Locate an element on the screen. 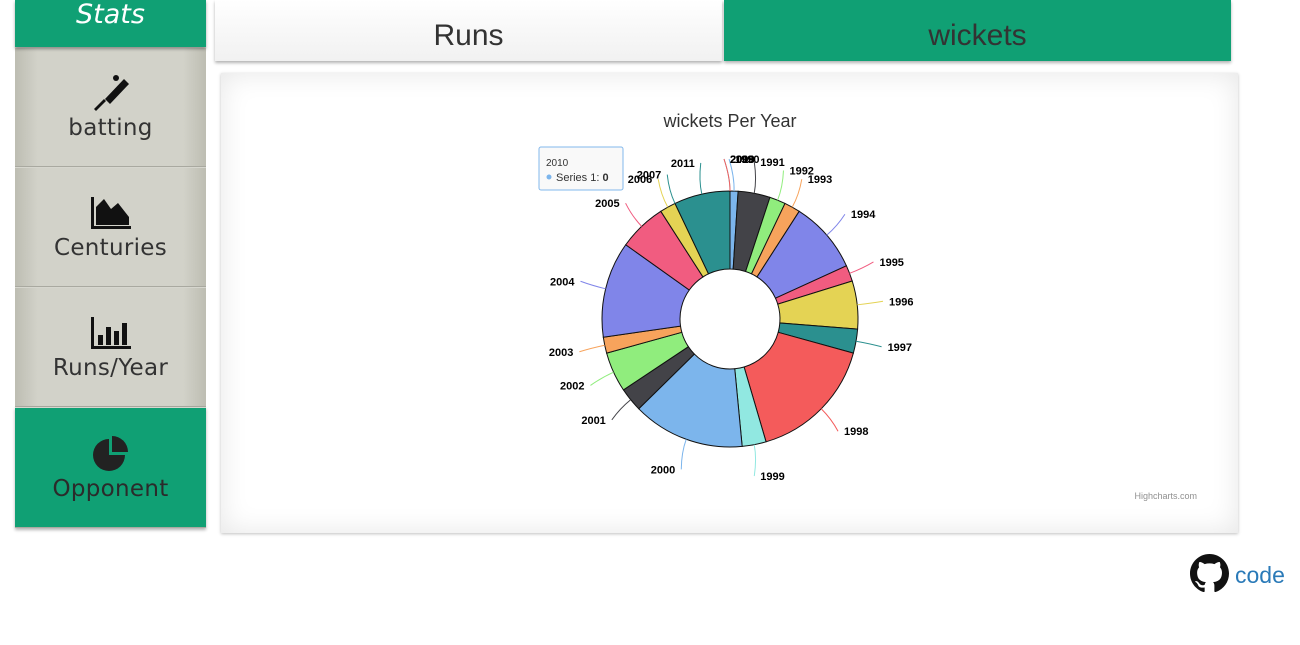  slice-label: 2000 is located at coordinates (663, 470).